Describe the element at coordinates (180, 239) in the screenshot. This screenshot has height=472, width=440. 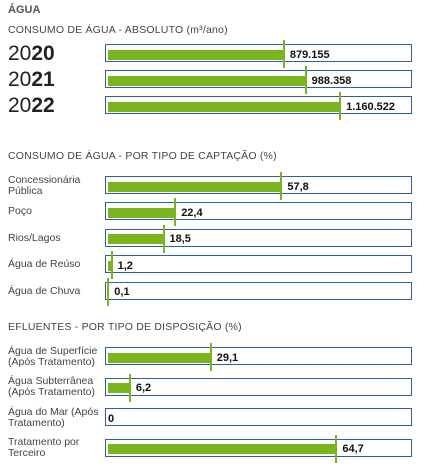
I see `value-label: 18,5` at that location.